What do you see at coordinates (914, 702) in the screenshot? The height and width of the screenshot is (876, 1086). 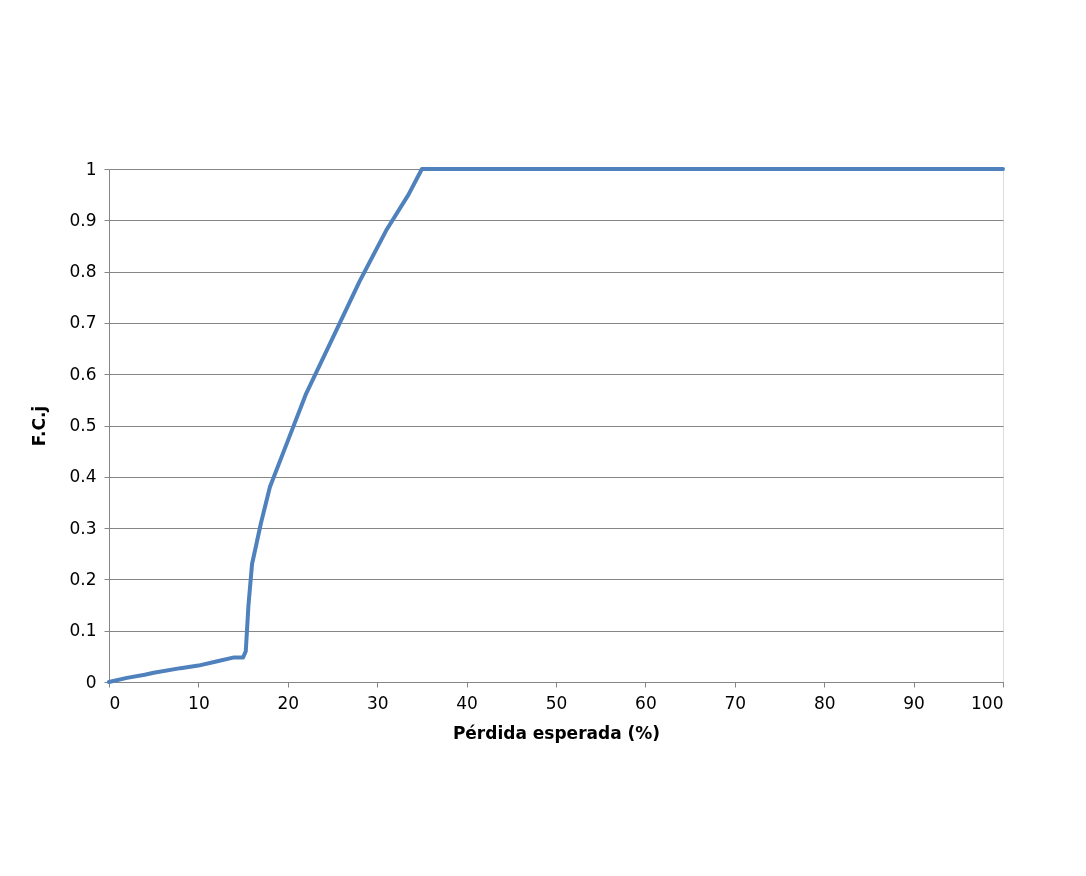 I see `x-tick-label: 90` at bounding box center [914, 702].